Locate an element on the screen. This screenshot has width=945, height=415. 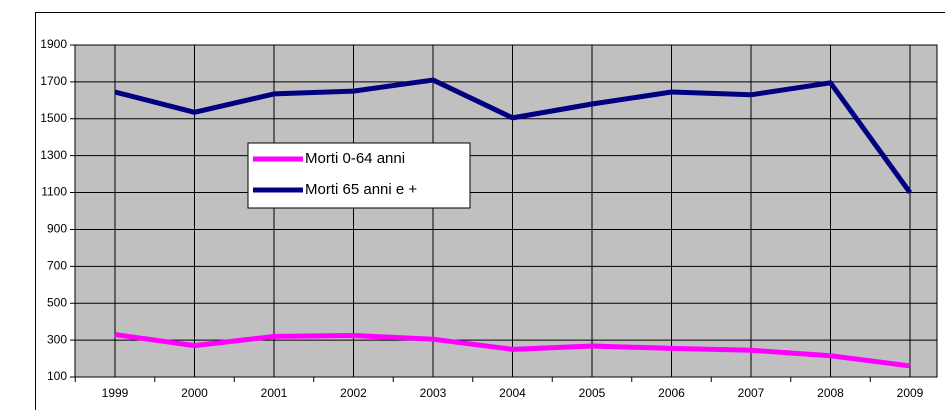
y-tick-label: 1900 is located at coordinates (53, 44).